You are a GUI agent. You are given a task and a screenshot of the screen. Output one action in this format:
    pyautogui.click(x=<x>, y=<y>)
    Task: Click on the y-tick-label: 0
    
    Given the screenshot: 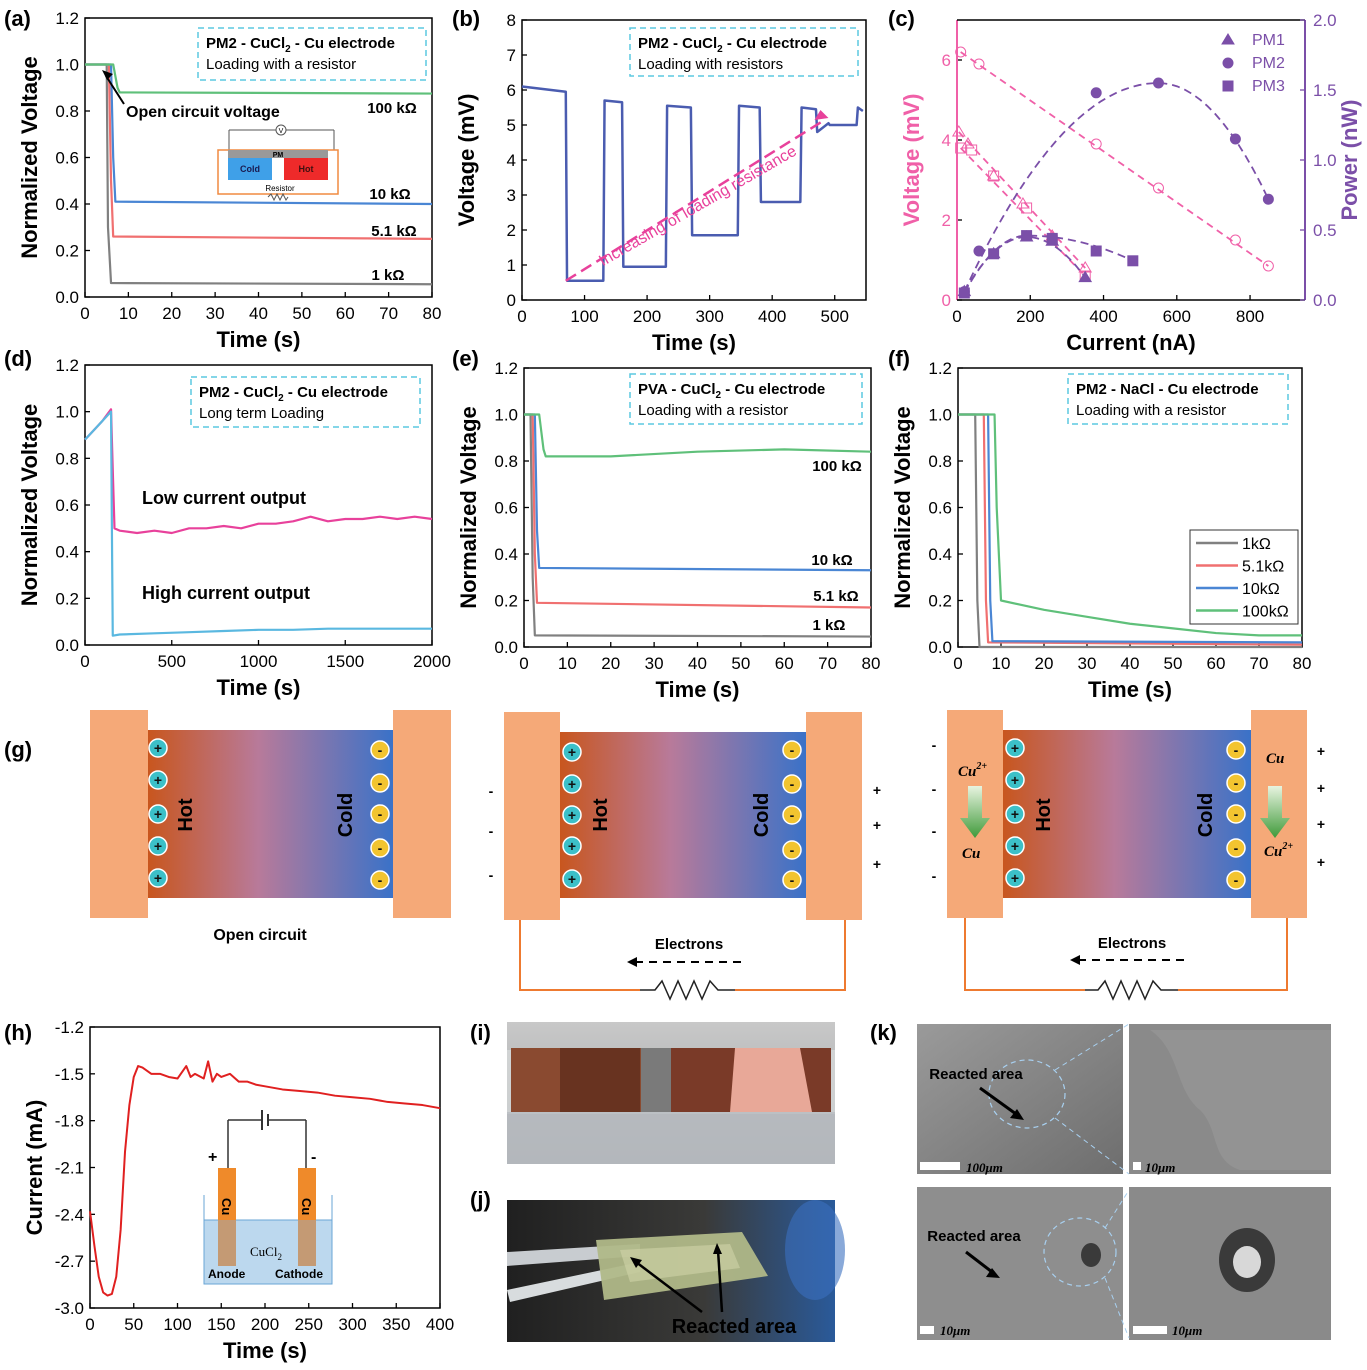 What is the action you would take?
    pyautogui.click(x=511, y=300)
    